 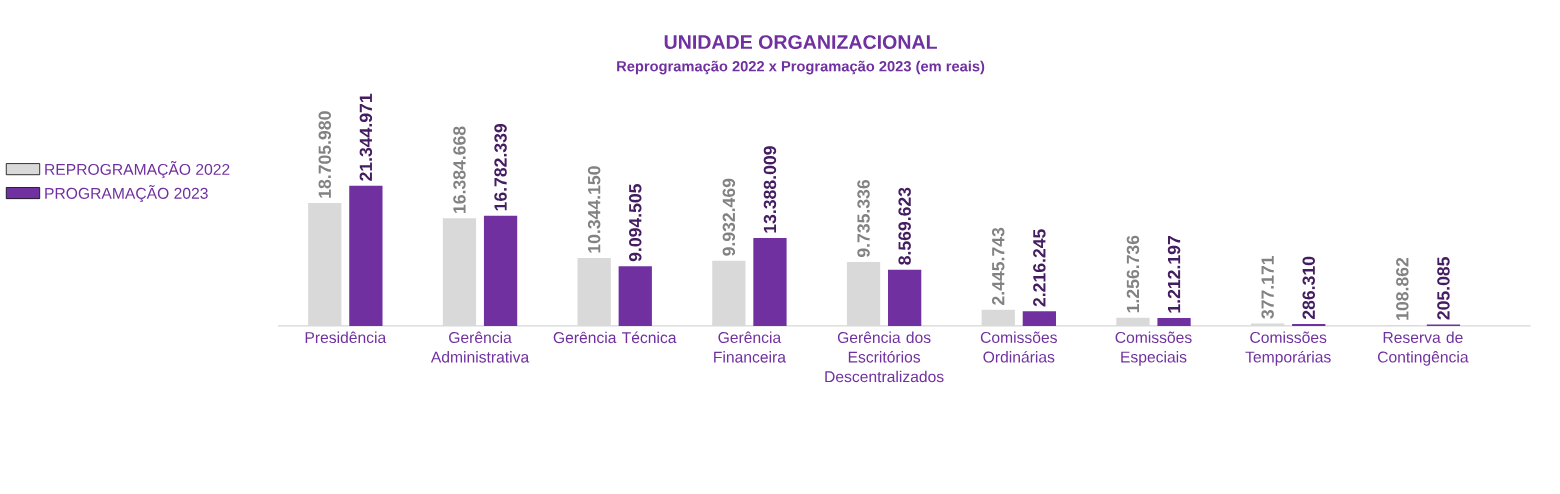 What do you see at coordinates (1174, 274) in the screenshot?
I see `data-label: 1.212.197` at bounding box center [1174, 274].